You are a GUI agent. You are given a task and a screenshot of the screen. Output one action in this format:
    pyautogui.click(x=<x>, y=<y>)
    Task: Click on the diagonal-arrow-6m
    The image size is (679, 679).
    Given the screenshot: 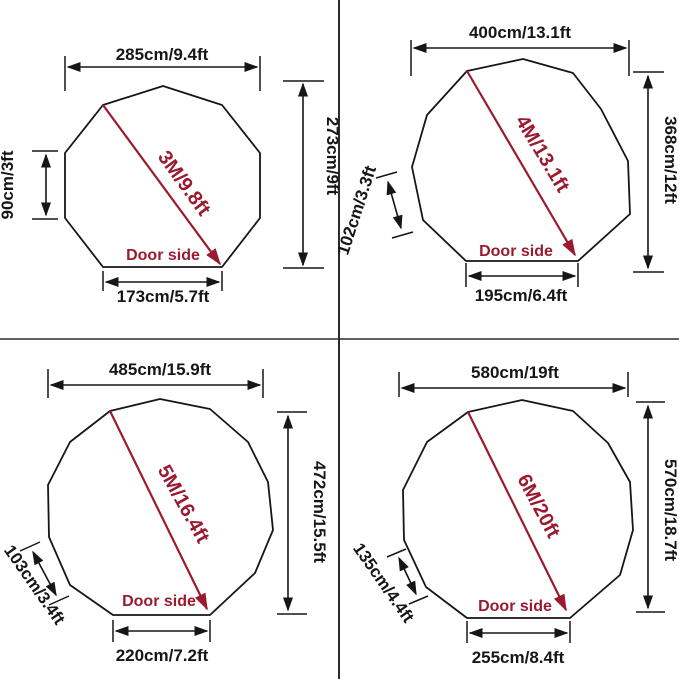 What is the action you would take?
    pyautogui.click(x=517, y=511)
    